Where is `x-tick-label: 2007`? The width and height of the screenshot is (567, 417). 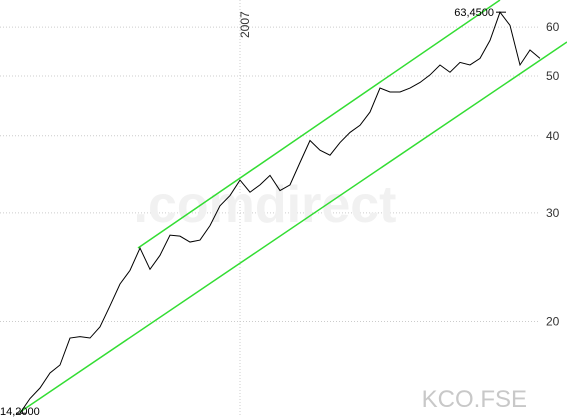
x-tick-label: 2007 is located at coordinates (245, 24).